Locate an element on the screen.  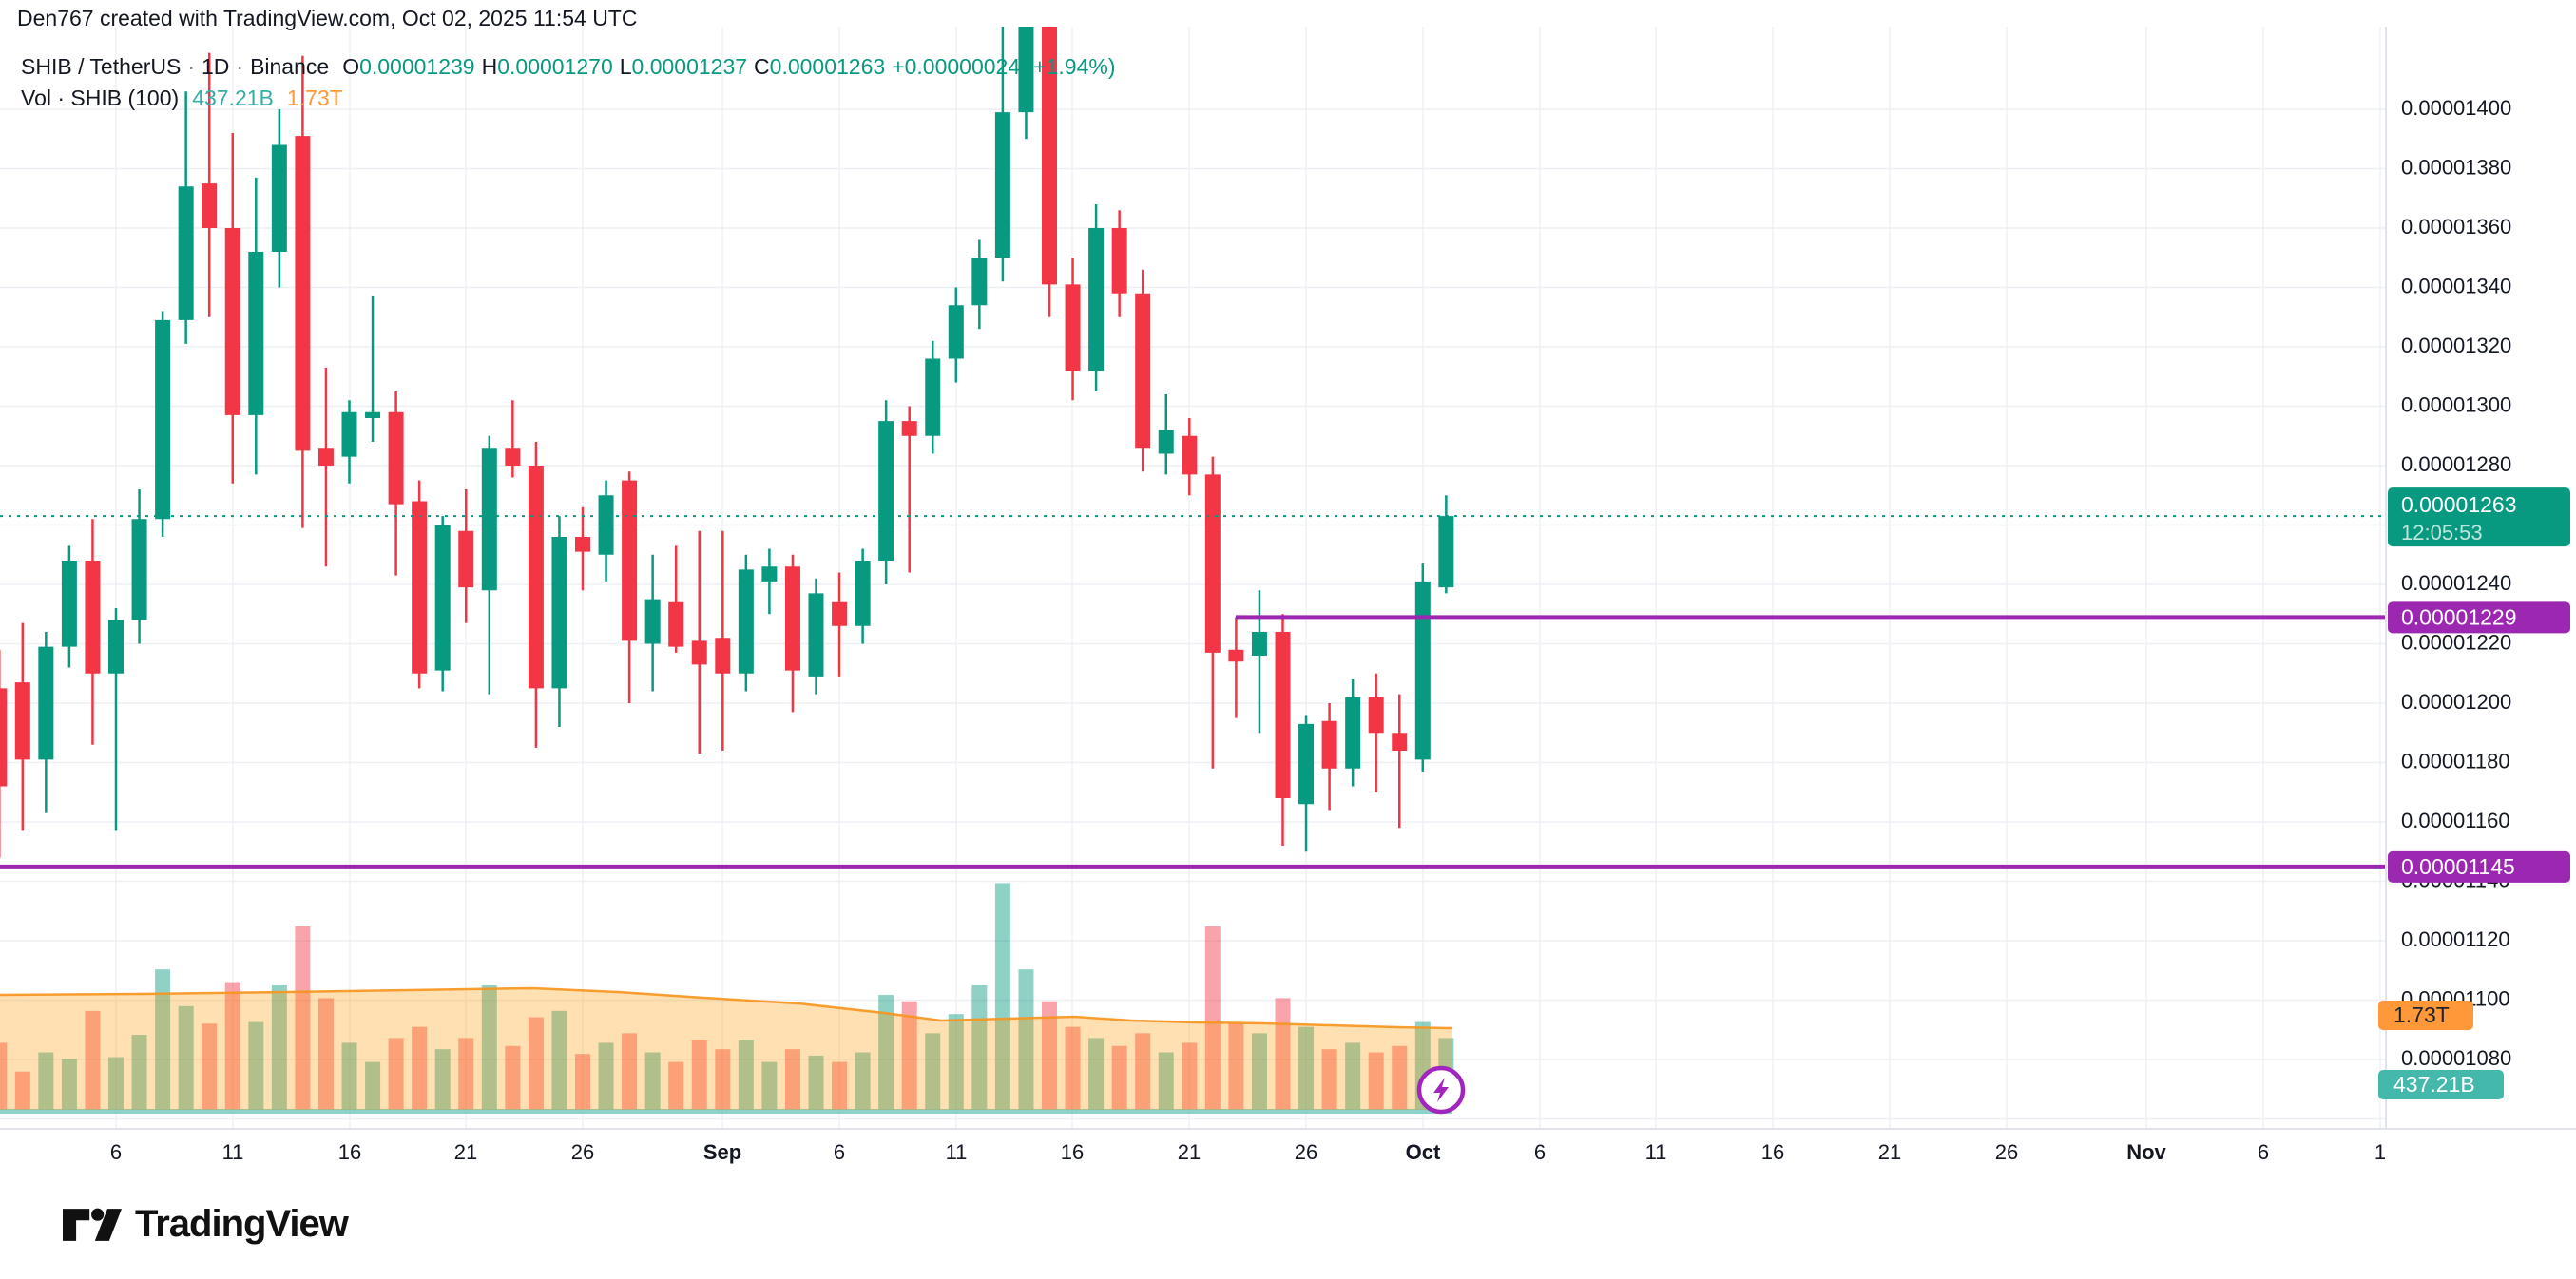
legend-ohlc-value: 0.00001237 is located at coordinates (689, 67).